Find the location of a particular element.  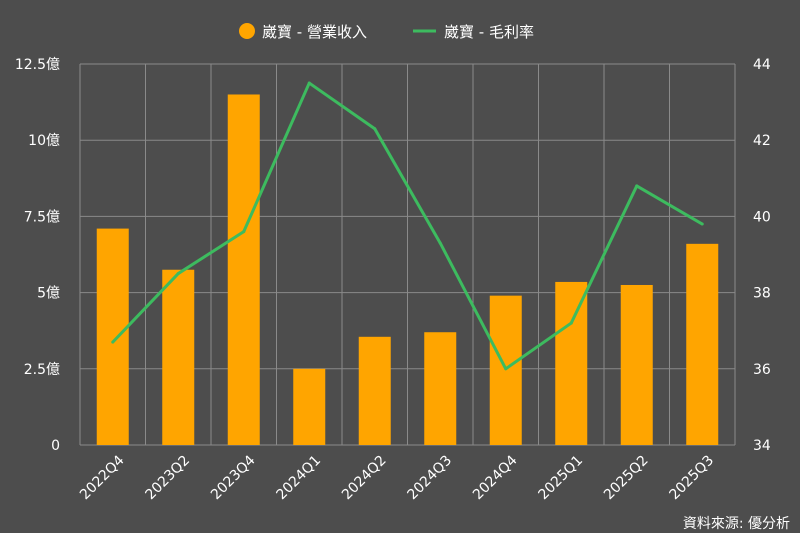

right-axis: 34 36 38 40 42 44 is located at coordinates (762, 255).